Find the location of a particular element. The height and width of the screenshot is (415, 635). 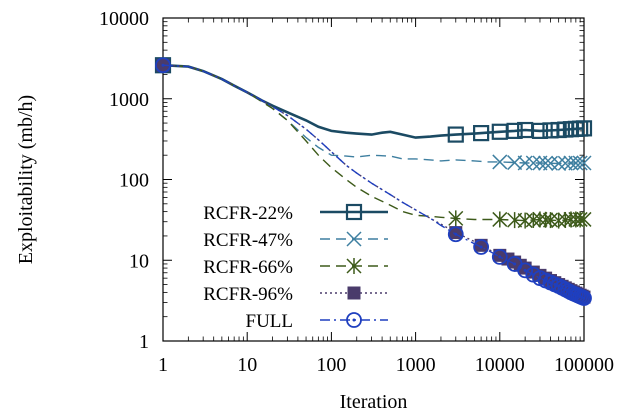

y-tick-label: 100 is located at coordinates (134, 181).